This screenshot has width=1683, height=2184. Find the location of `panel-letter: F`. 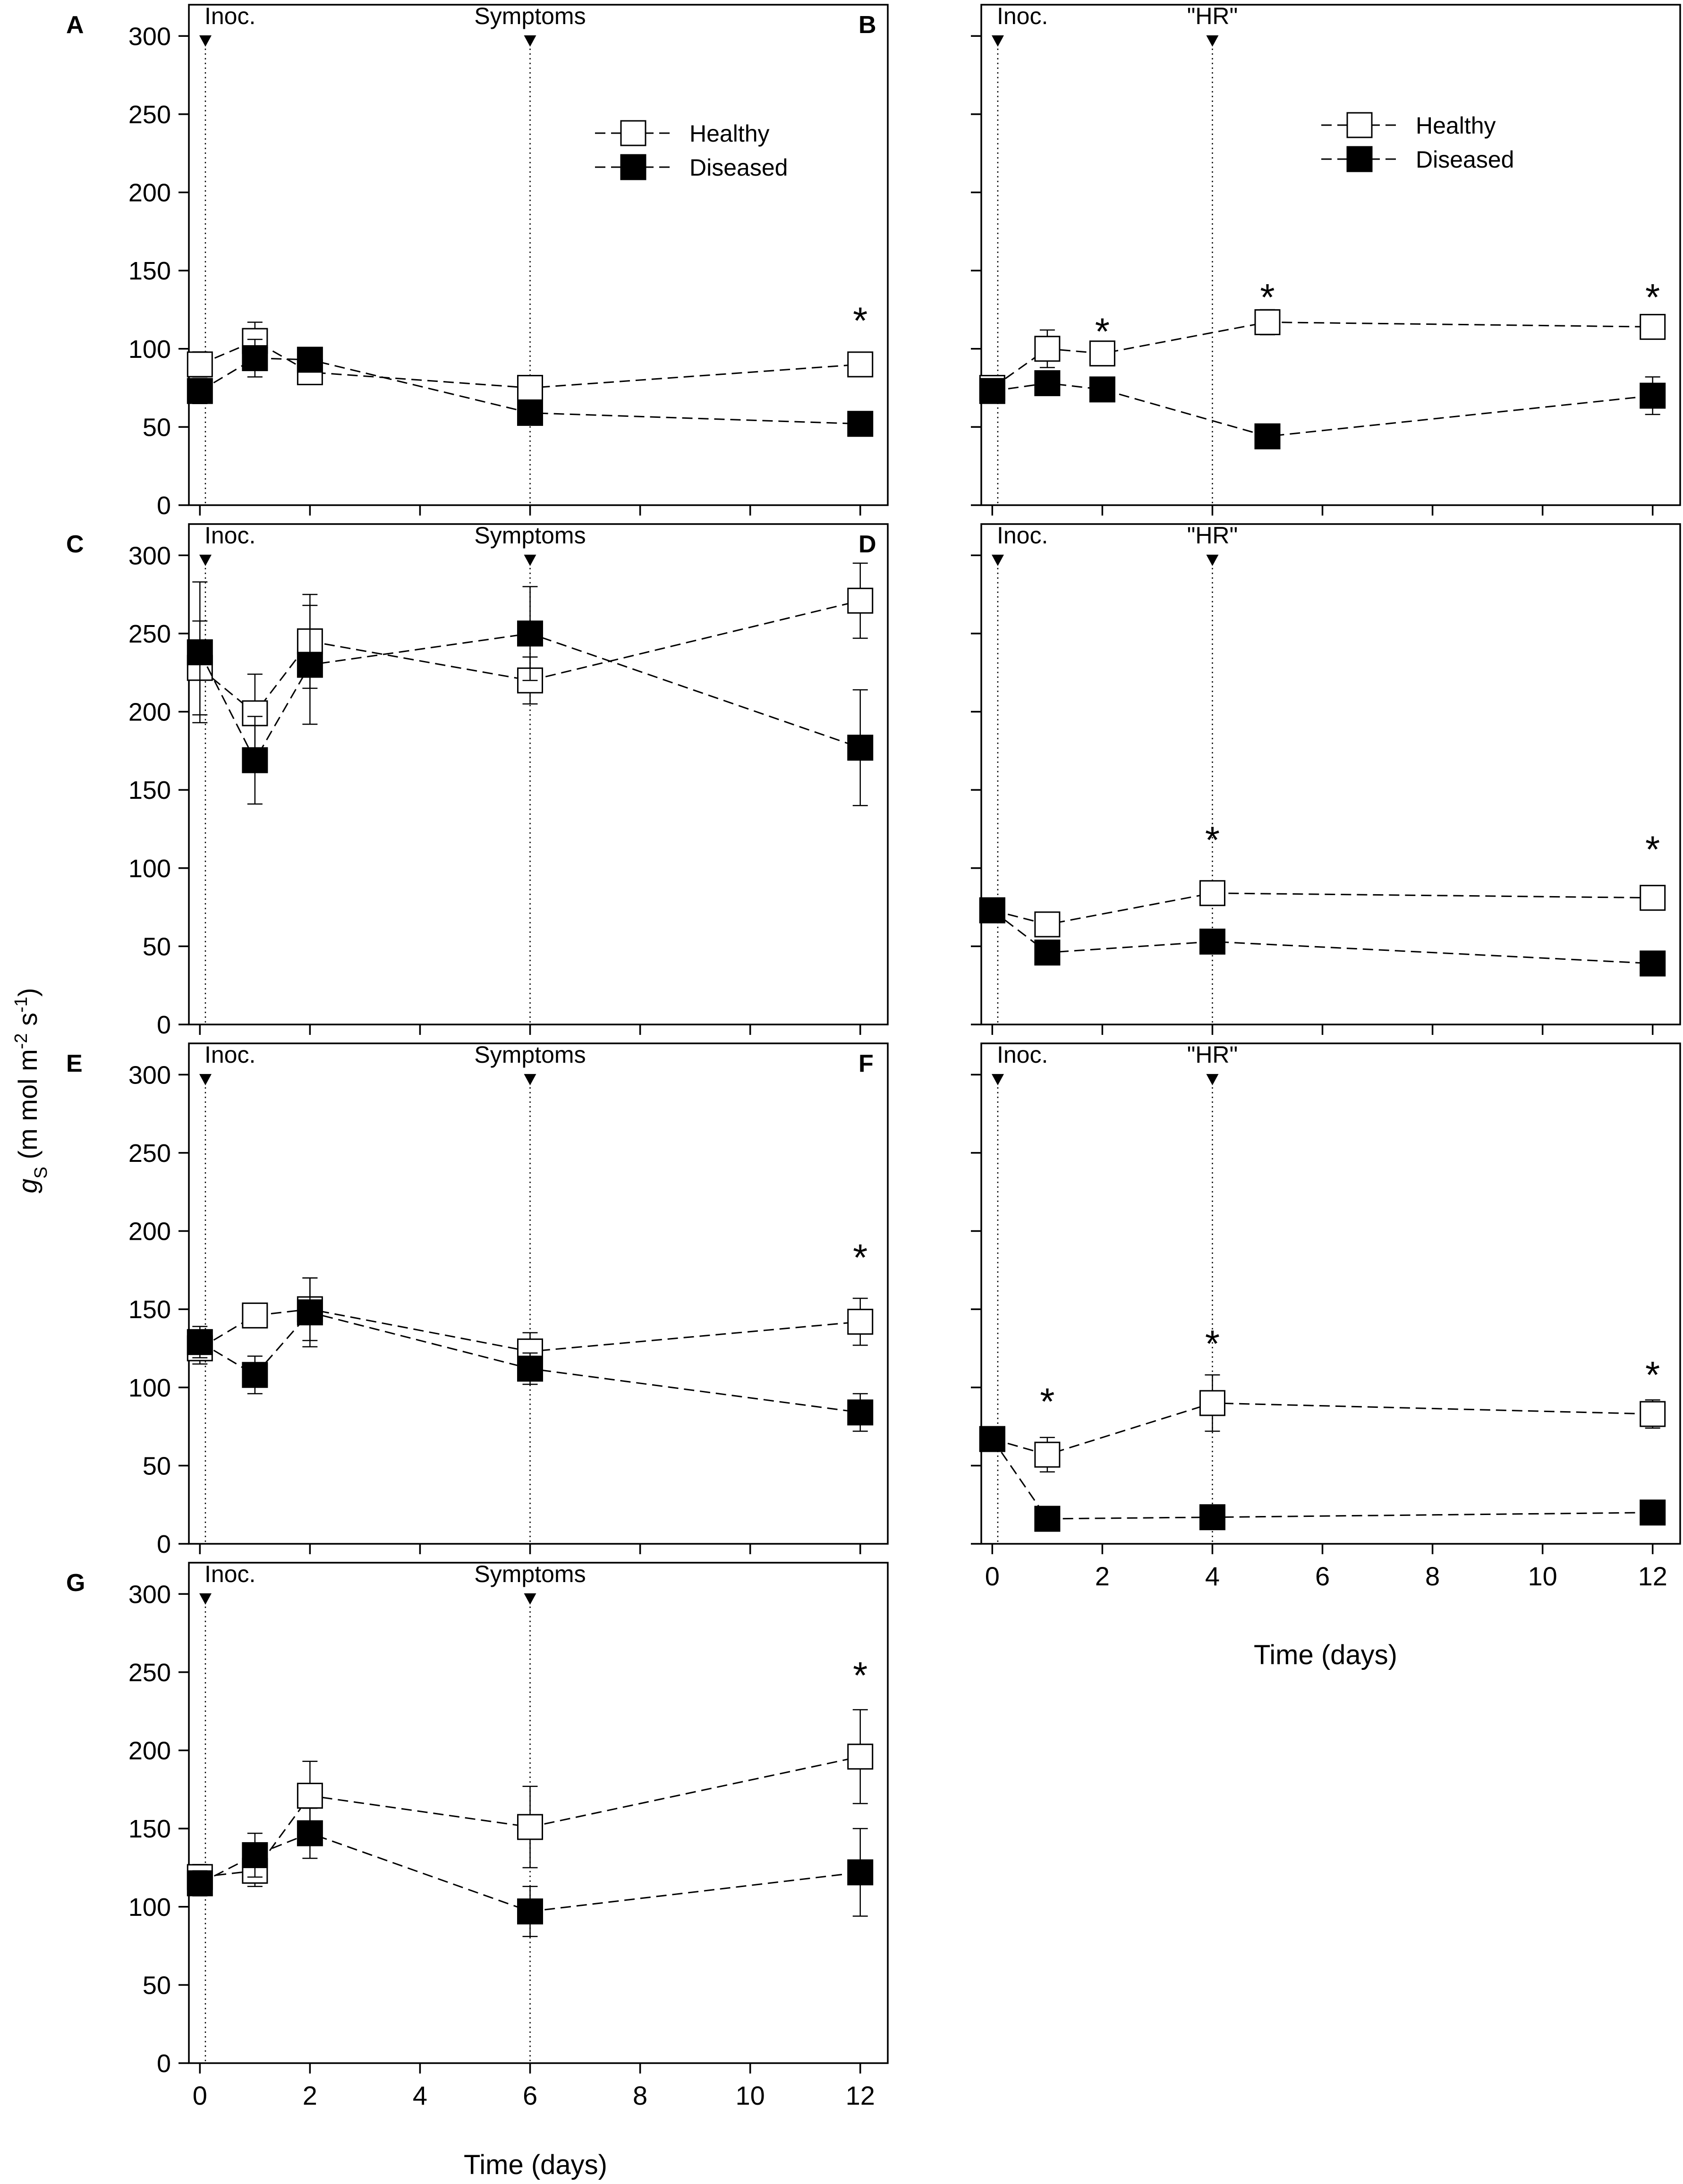

panel-letter: F is located at coordinates (866, 1063).